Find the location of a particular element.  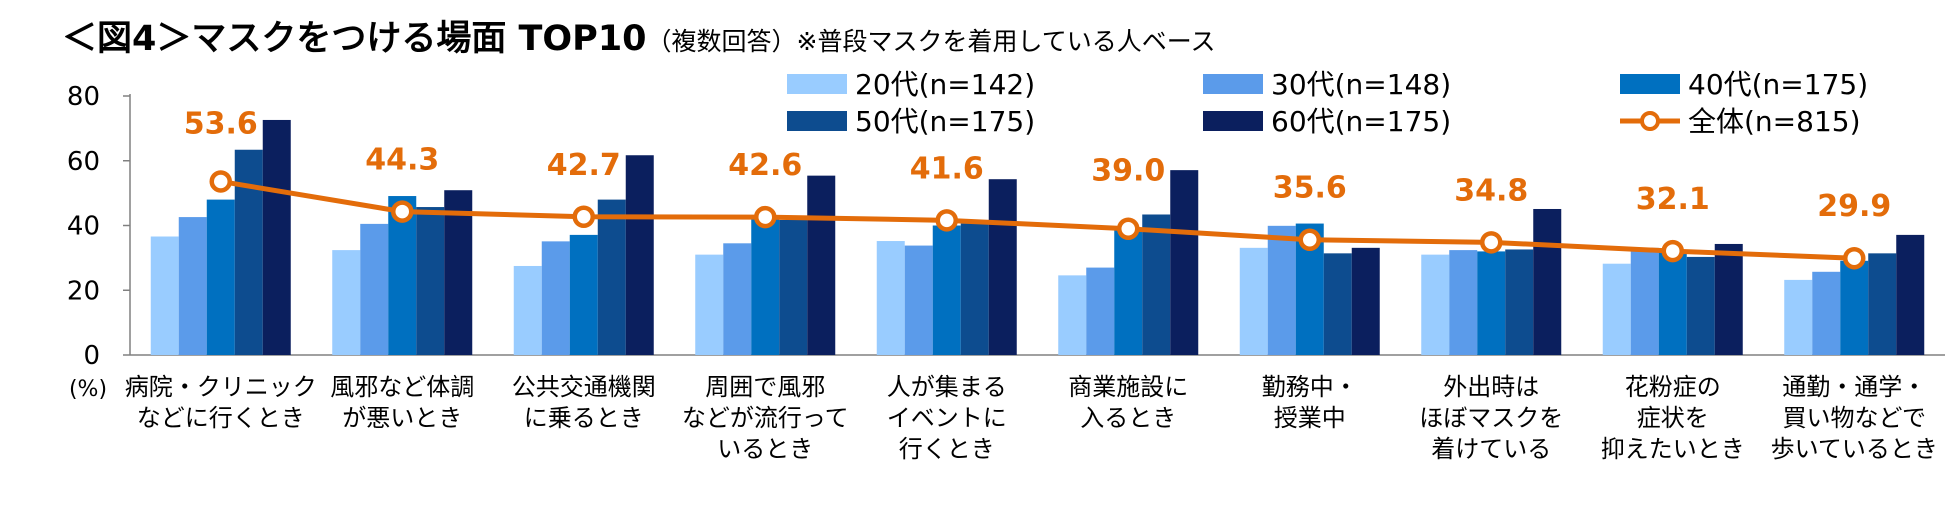

legend-label: 30代(n=148) is located at coordinates (1361, 84).